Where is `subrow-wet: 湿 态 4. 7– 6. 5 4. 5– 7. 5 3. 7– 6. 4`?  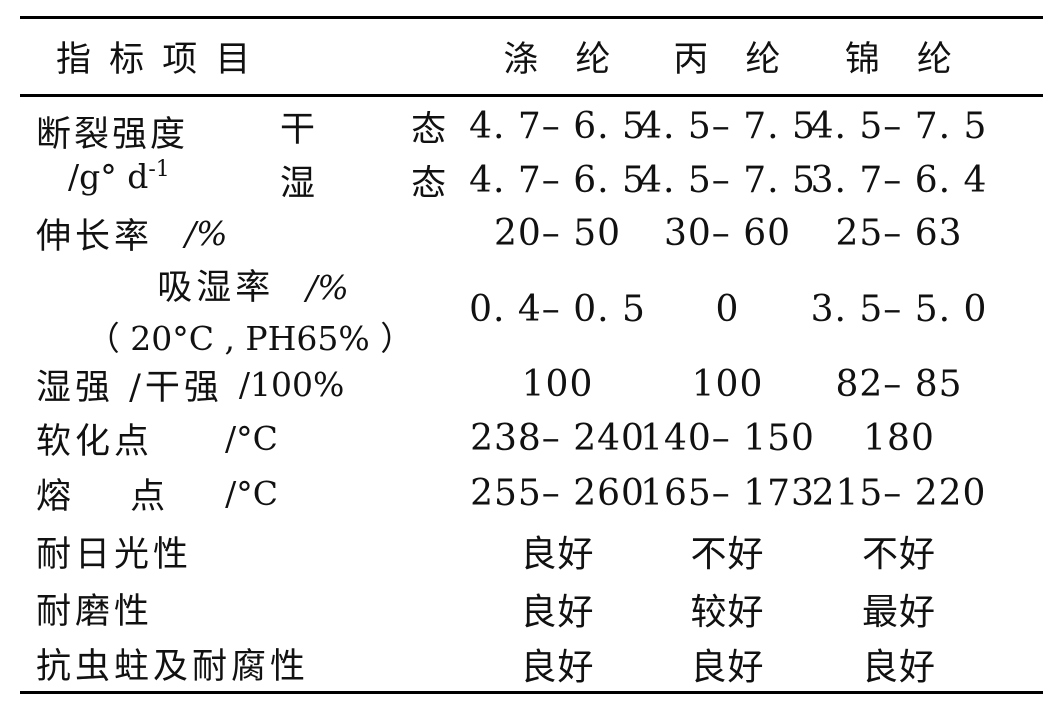 subrow-wet: 湿 态 4. 7– 6. 5 4. 5– 7. 5 3. 7– 6. 4 is located at coordinates (661, 180).